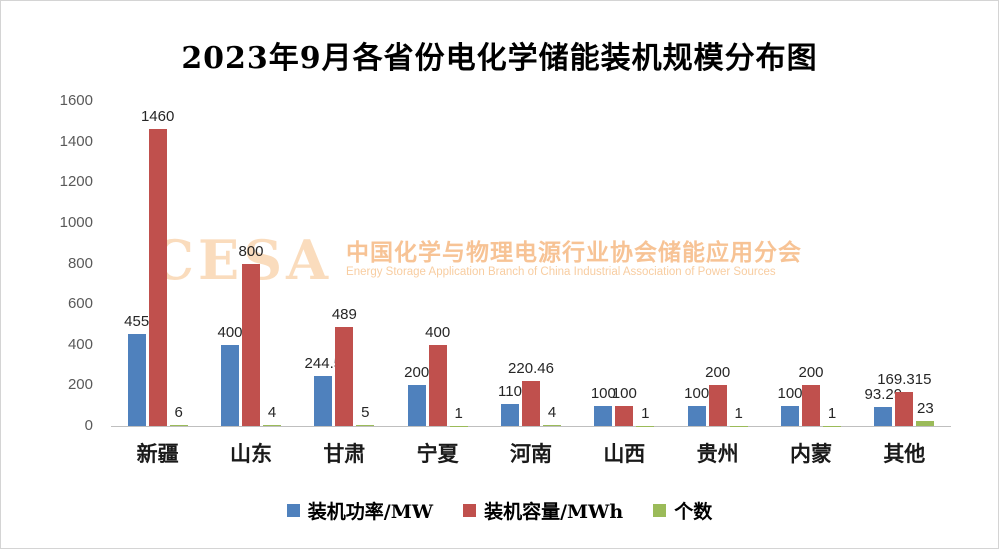 The width and height of the screenshot is (999, 549). What do you see at coordinates (718, 373) in the screenshot?
I see `data-label-装机容量/MWh-贵州: 200` at bounding box center [718, 373].